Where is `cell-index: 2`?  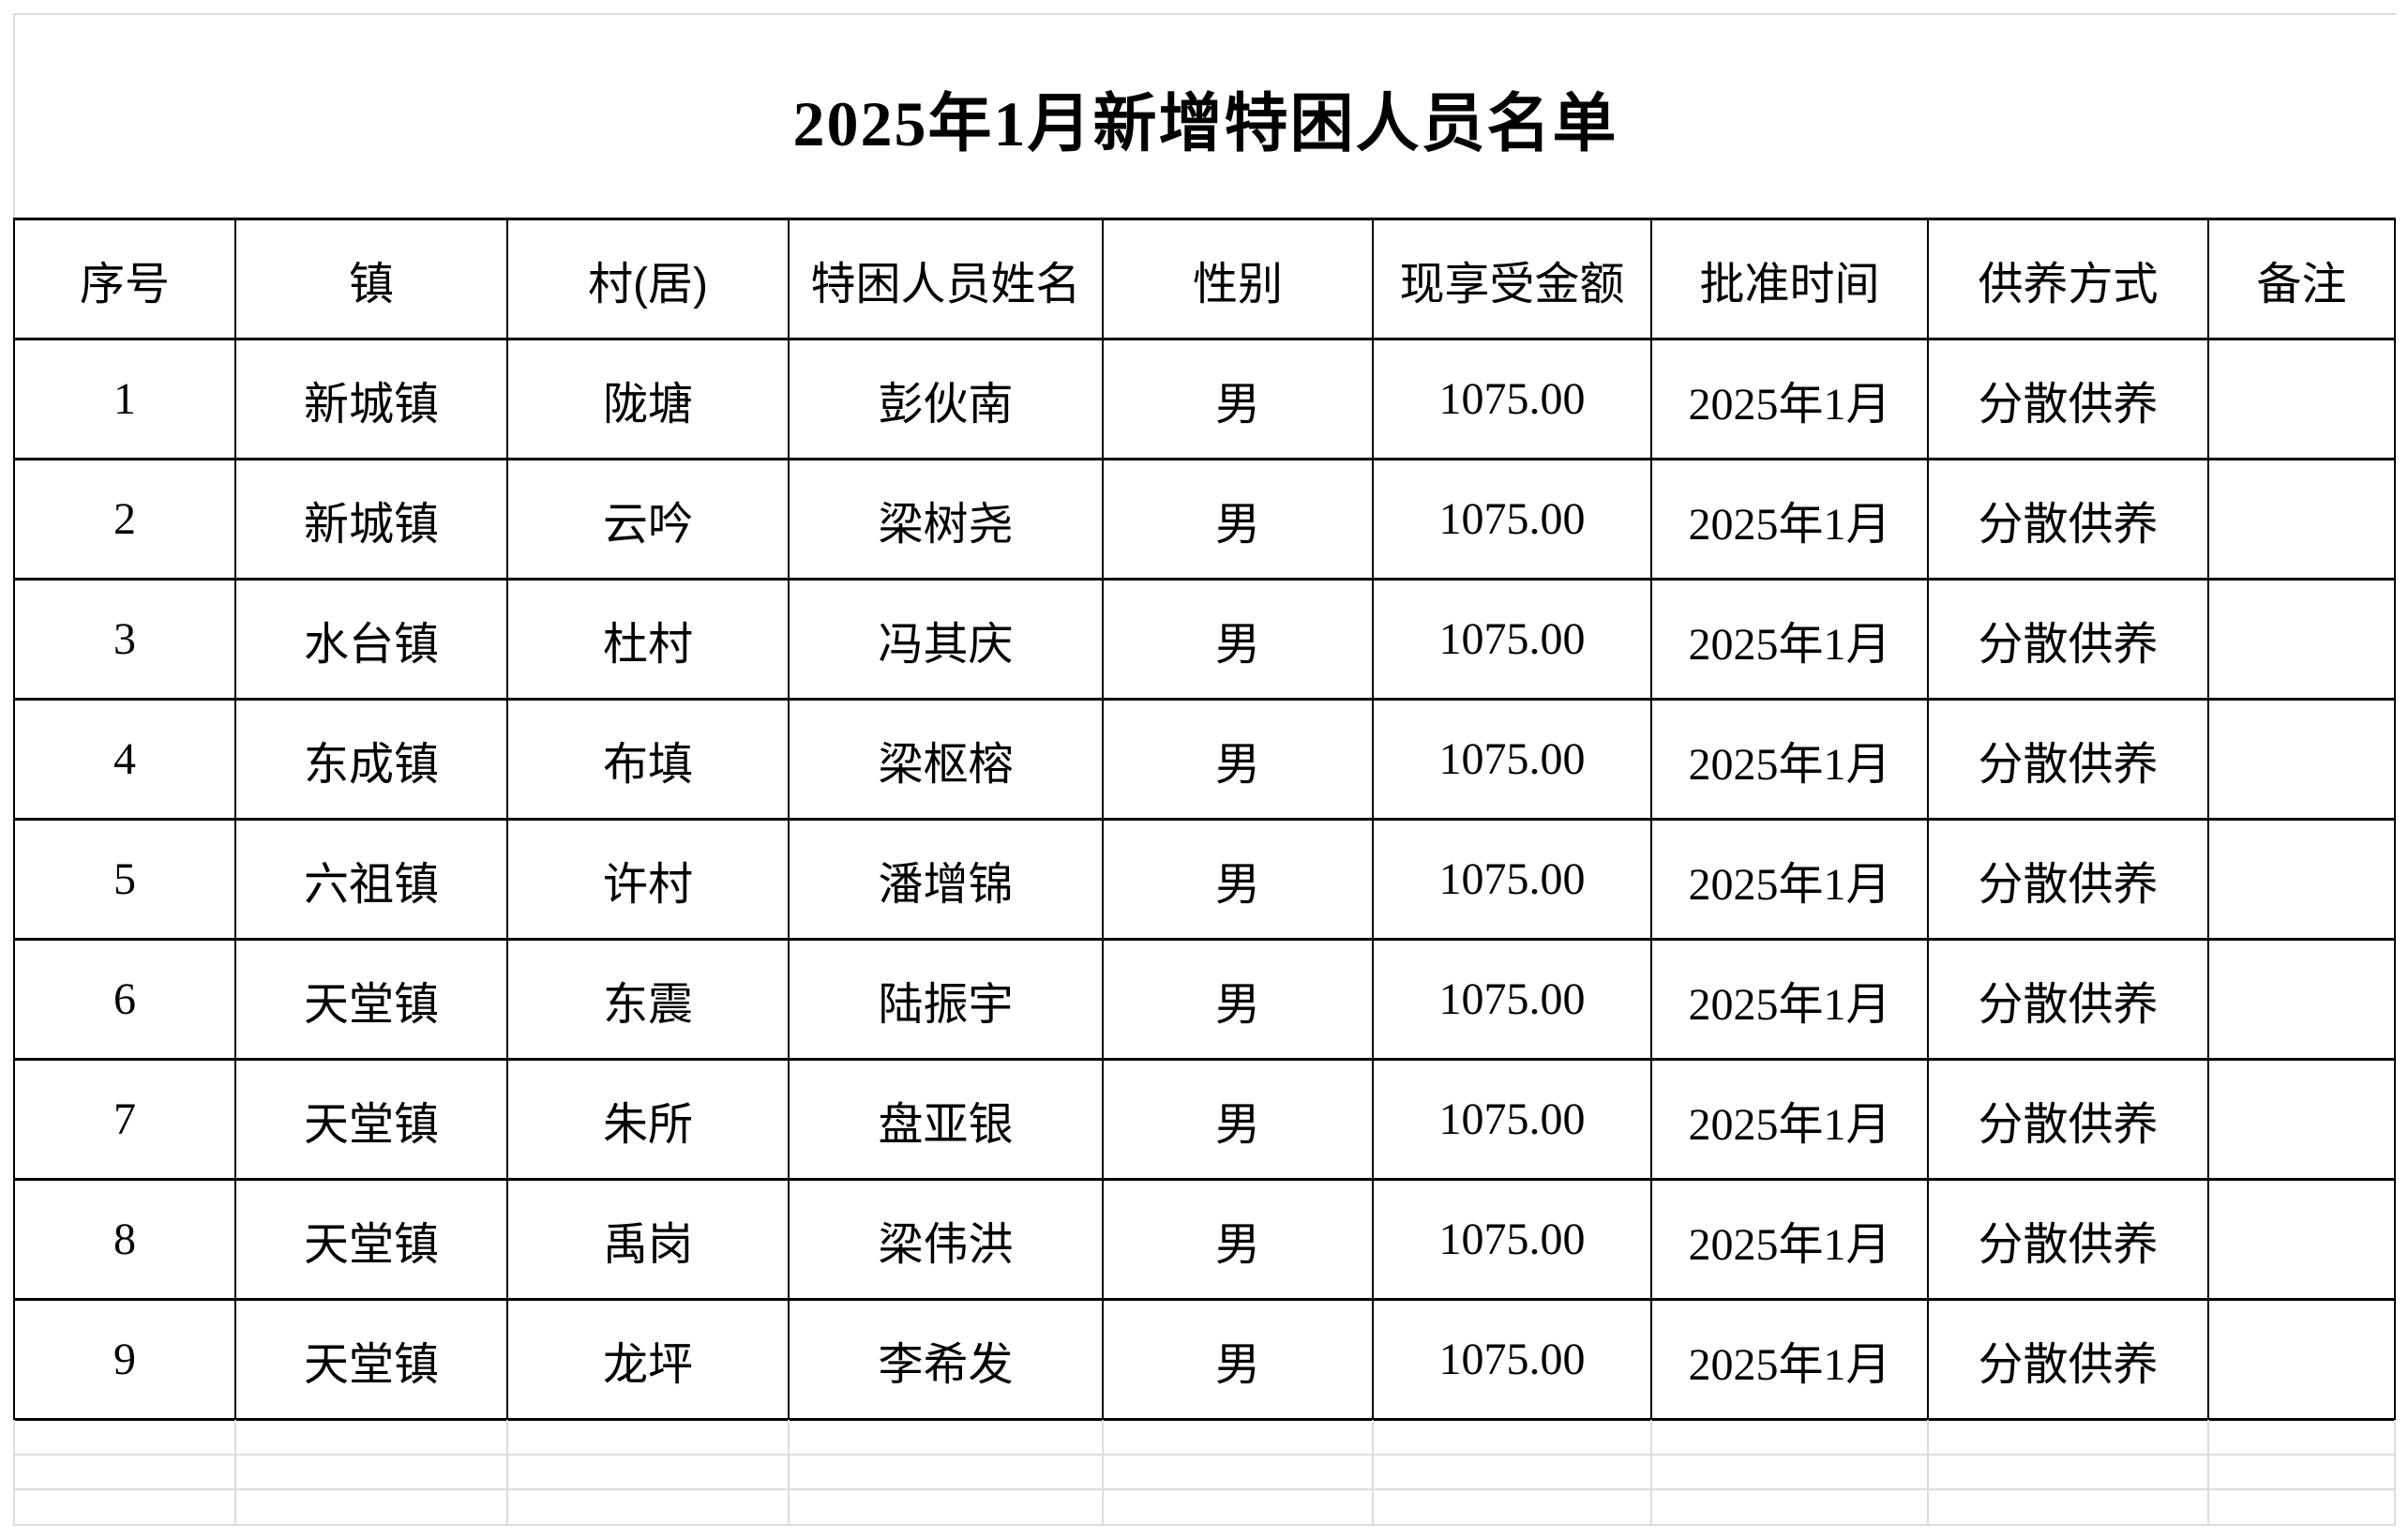 cell-index: 2 is located at coordinates (124, 520).